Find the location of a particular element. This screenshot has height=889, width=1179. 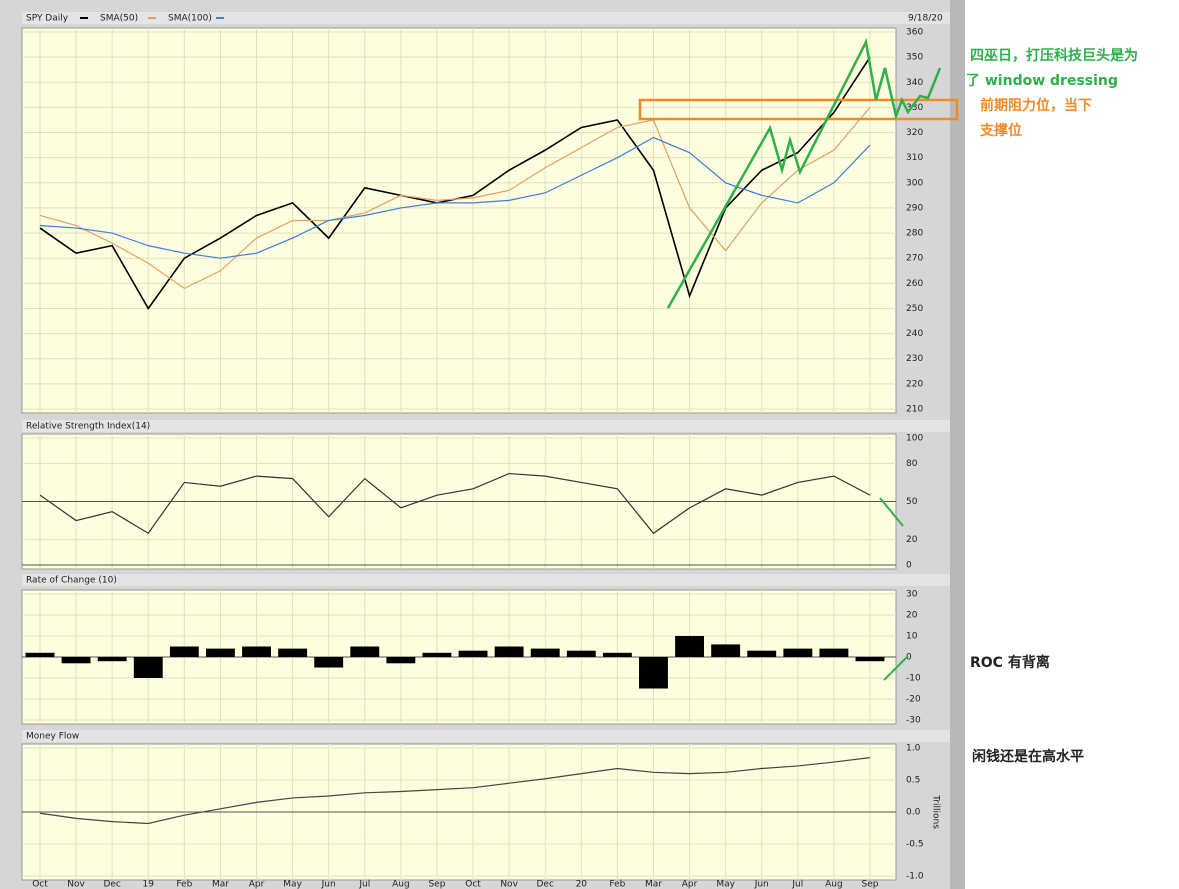

resistance-box is located at coordinates (798, 109).